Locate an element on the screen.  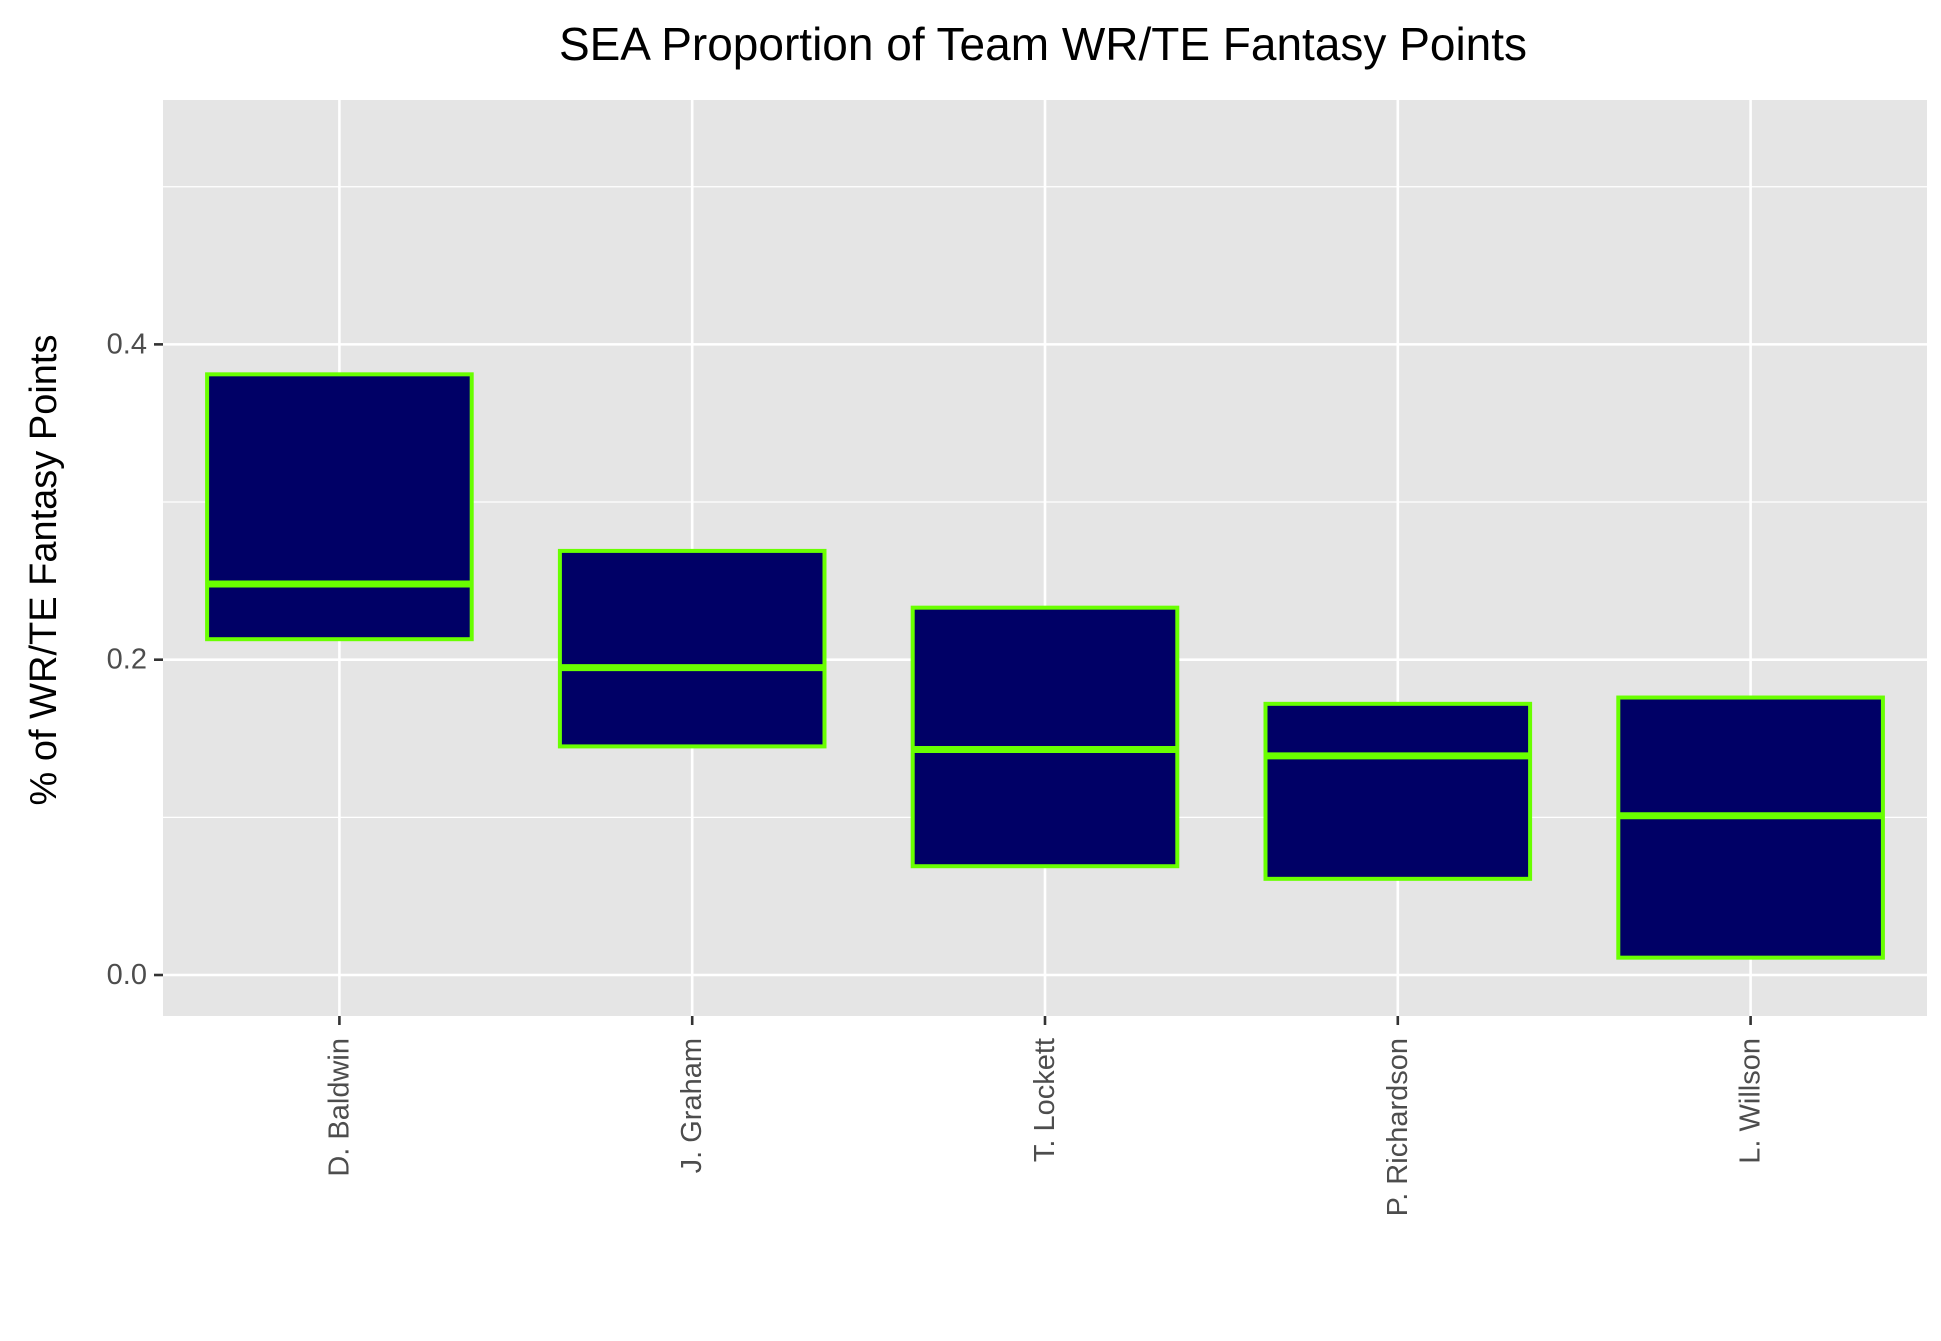
x-tick-label: T. Lockett is located at coordinates (1045, 1100).